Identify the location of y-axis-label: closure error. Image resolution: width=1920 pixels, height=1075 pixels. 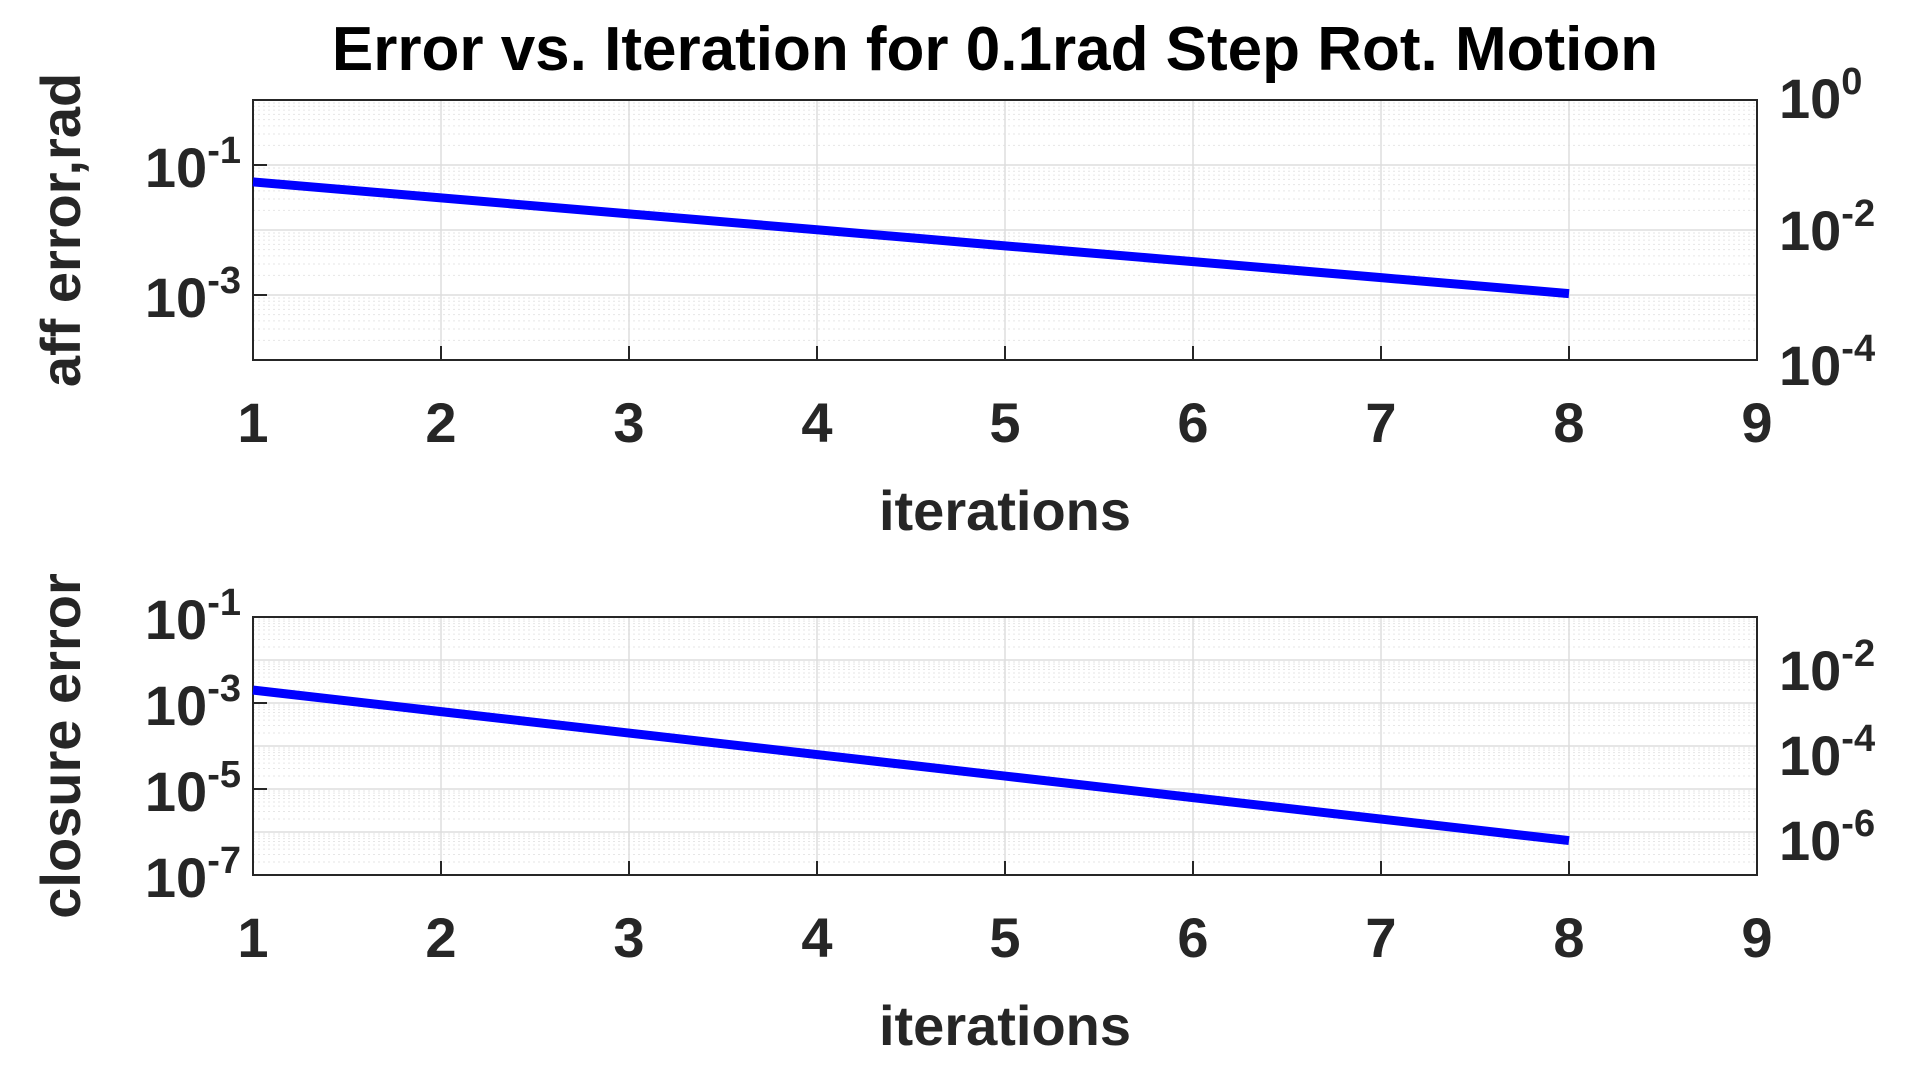
(60, 746).